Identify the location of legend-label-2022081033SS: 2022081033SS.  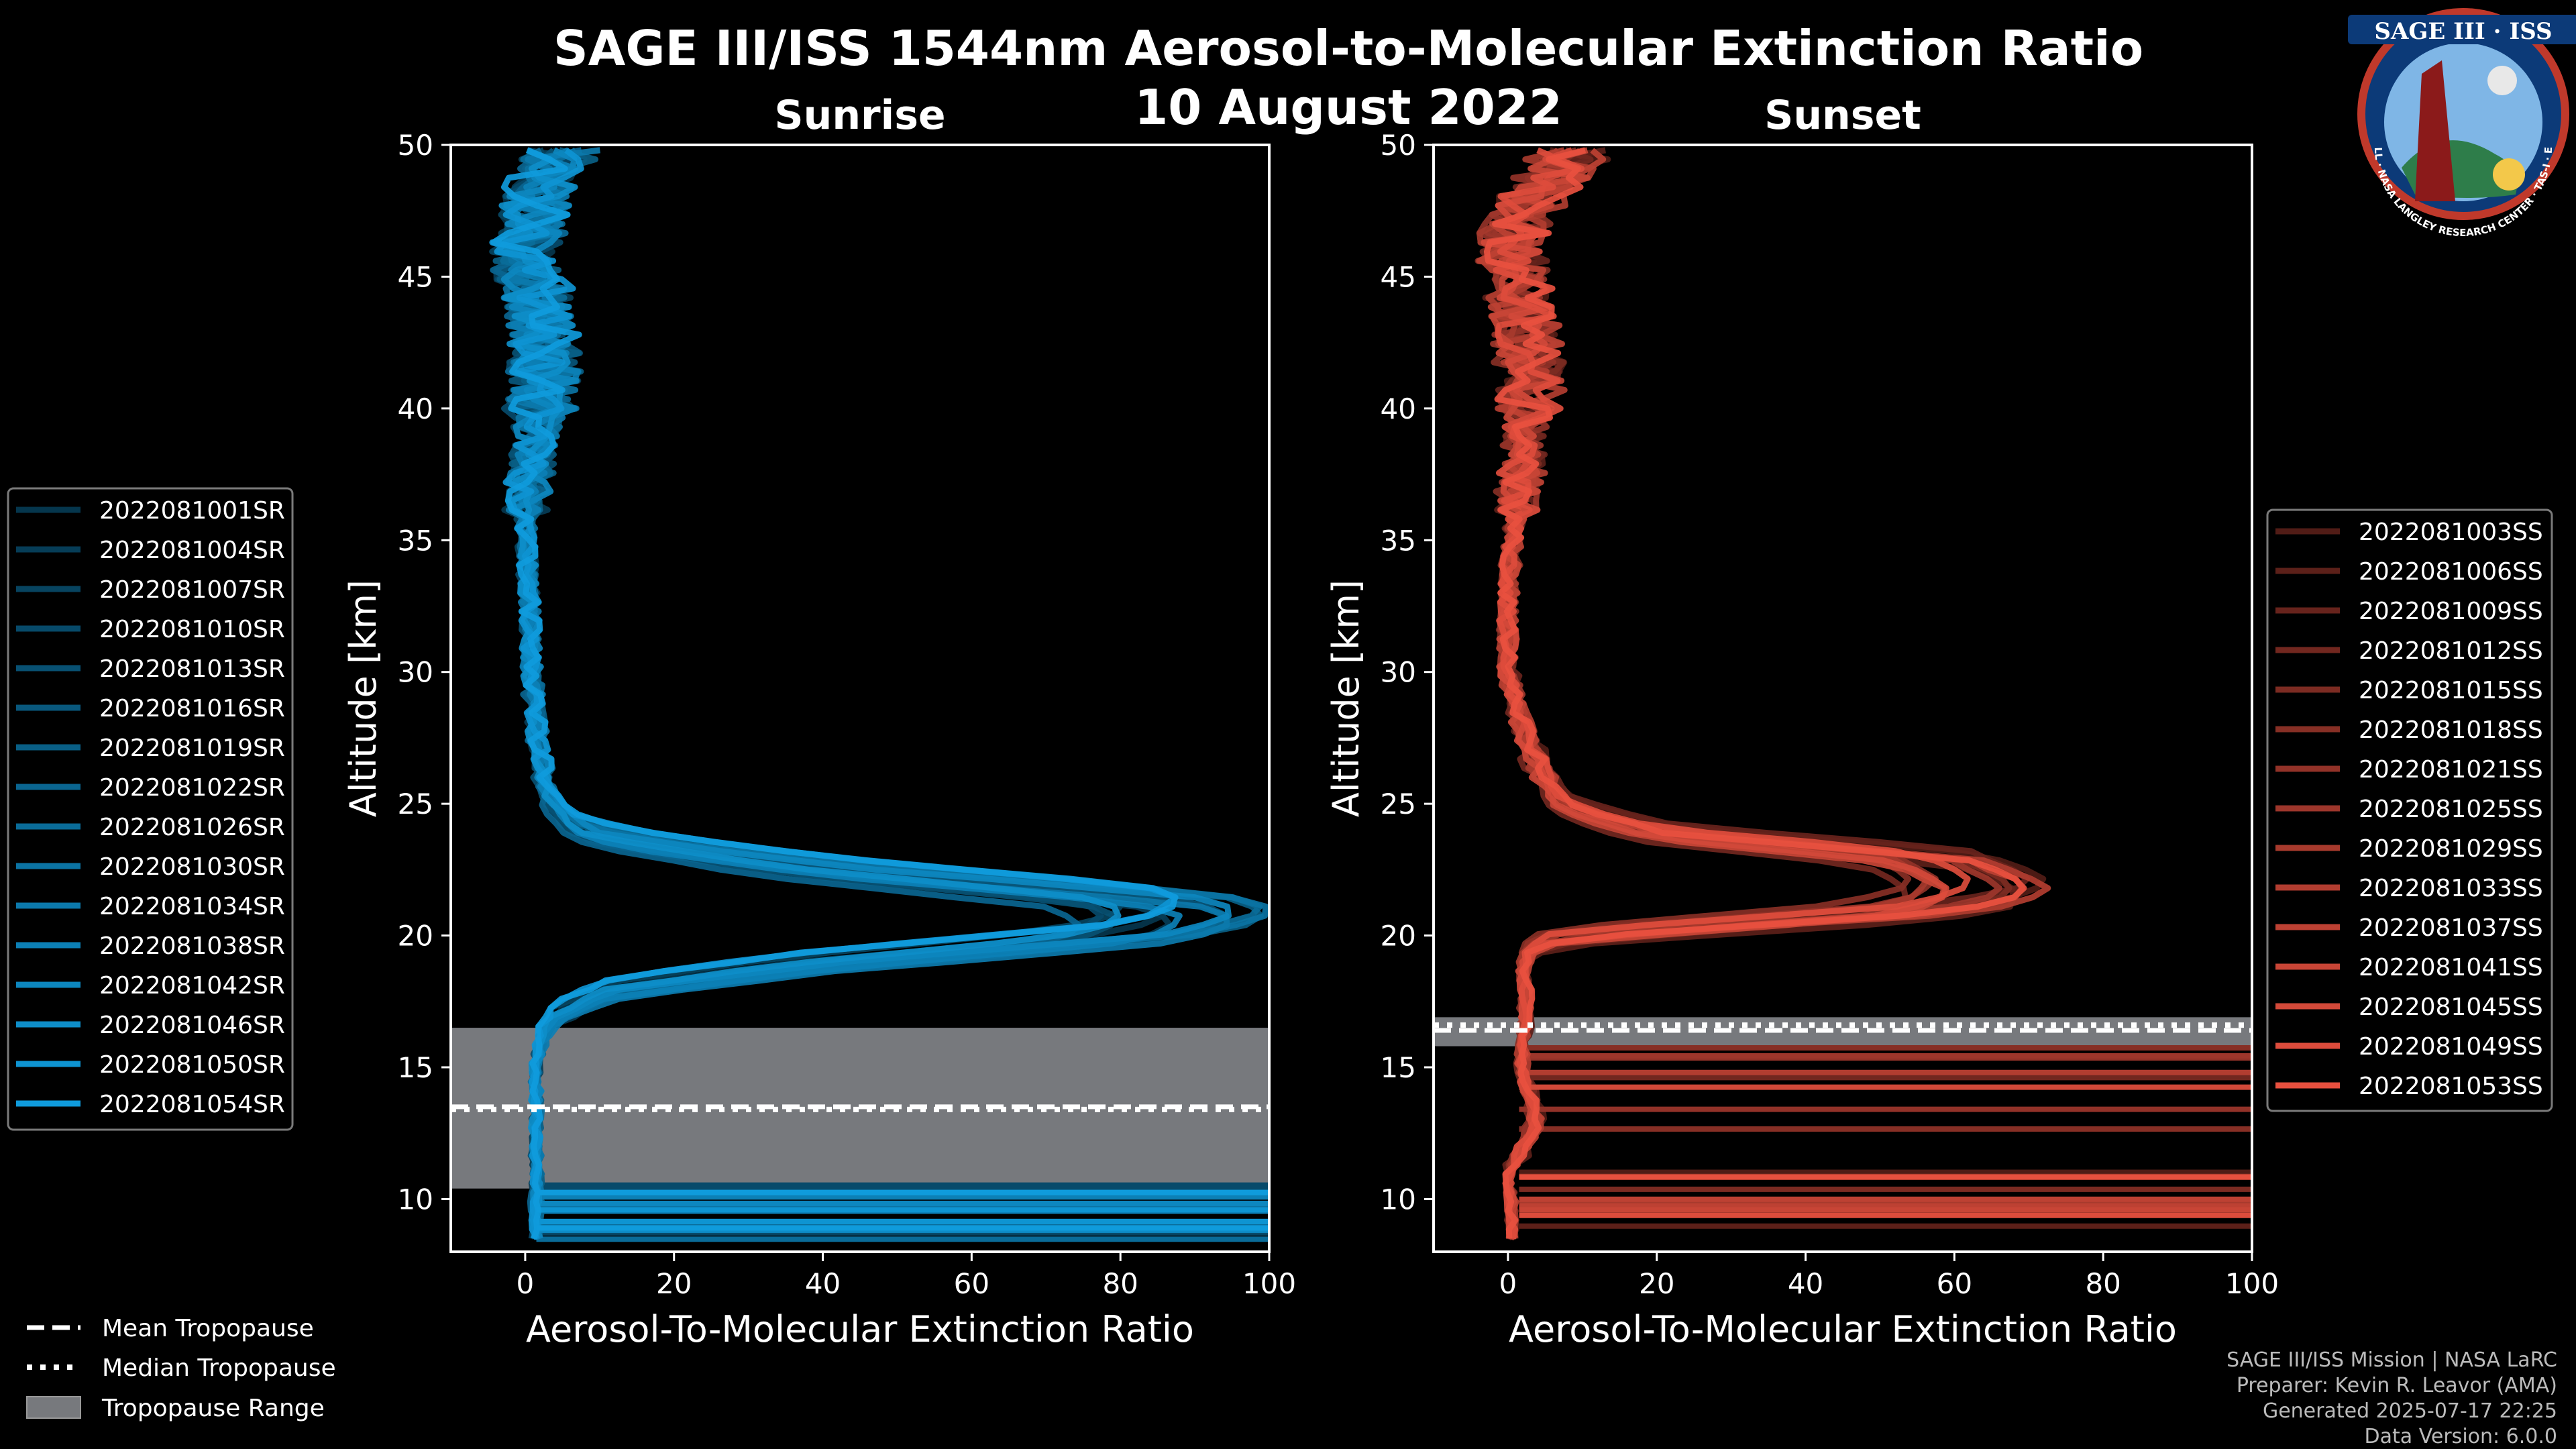
(2451, 888).